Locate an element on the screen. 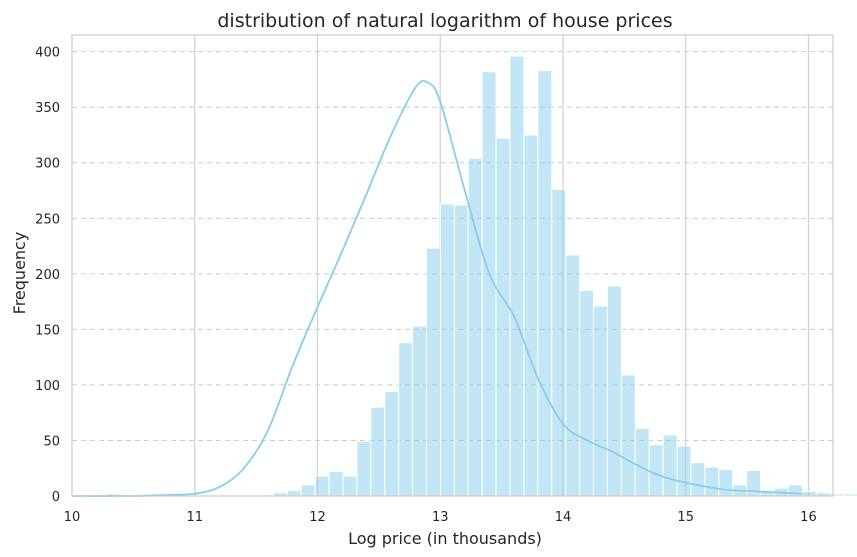 Image resolution: width=857 pixels, height=557 pixels. x-tick-label: 12 is located at coordinates (317, 517).